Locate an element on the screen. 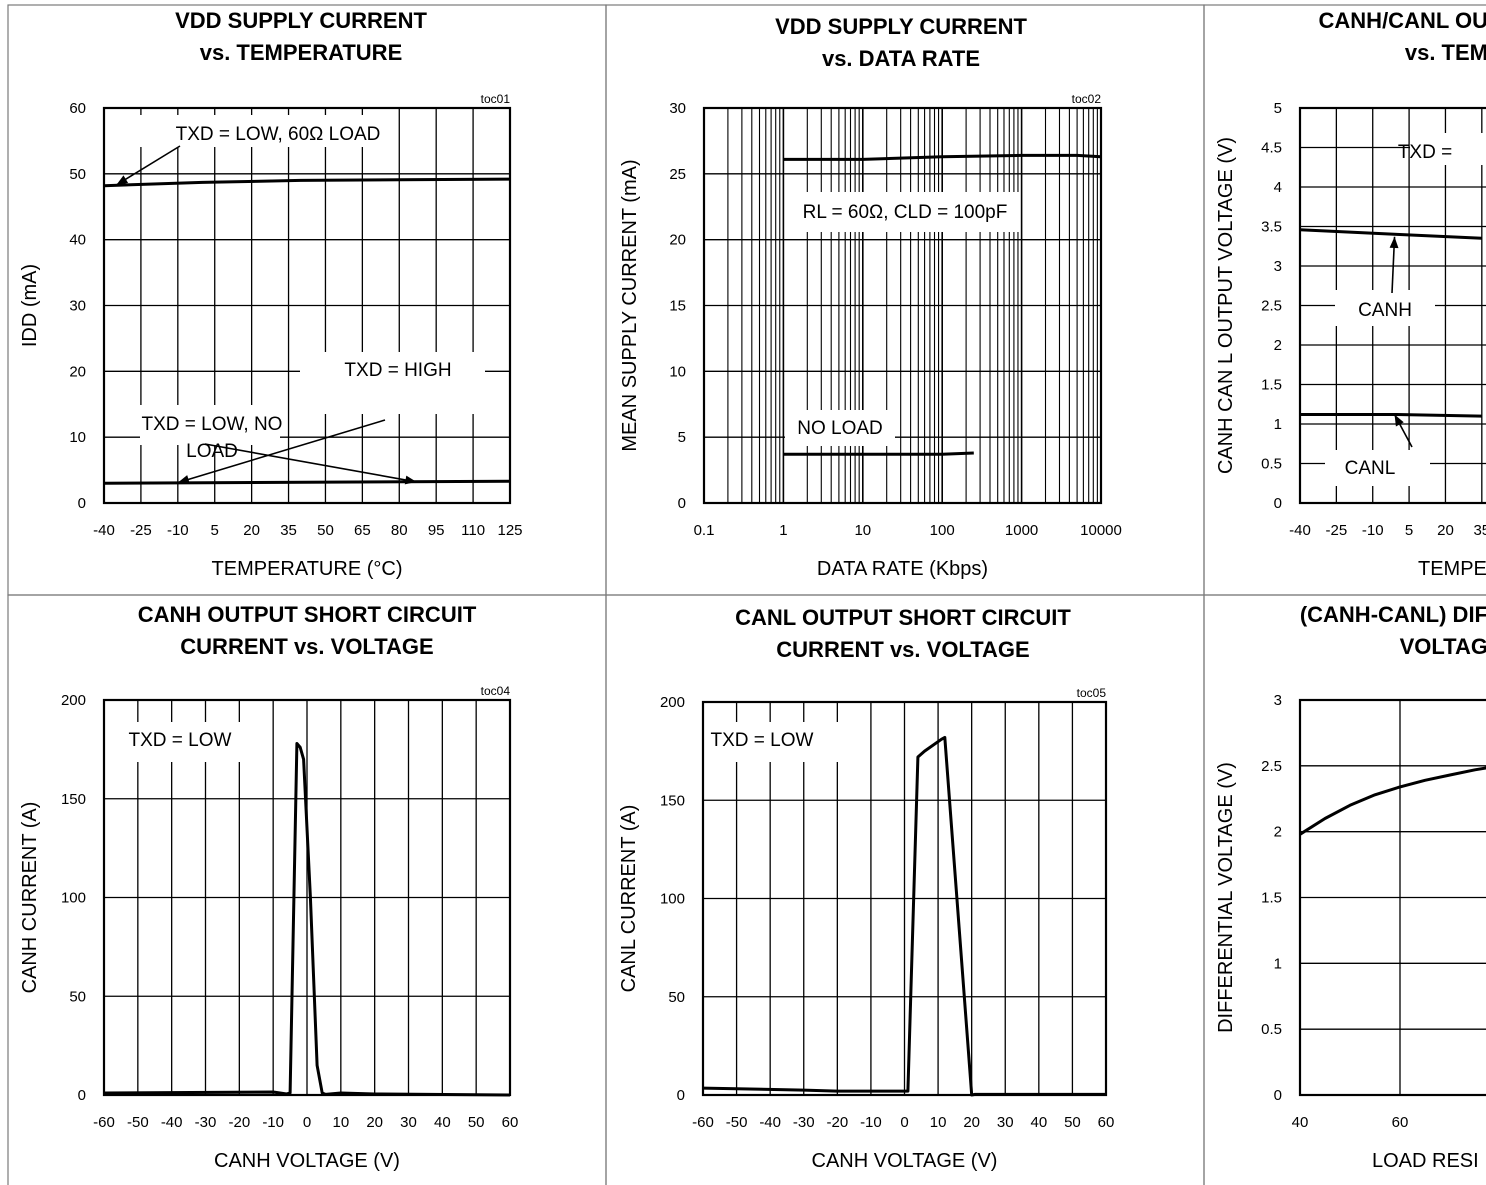 The height and width of the screenshot is (1185, 1486). annotation-label: TXD = LOW is located at coordinates (180, 740).